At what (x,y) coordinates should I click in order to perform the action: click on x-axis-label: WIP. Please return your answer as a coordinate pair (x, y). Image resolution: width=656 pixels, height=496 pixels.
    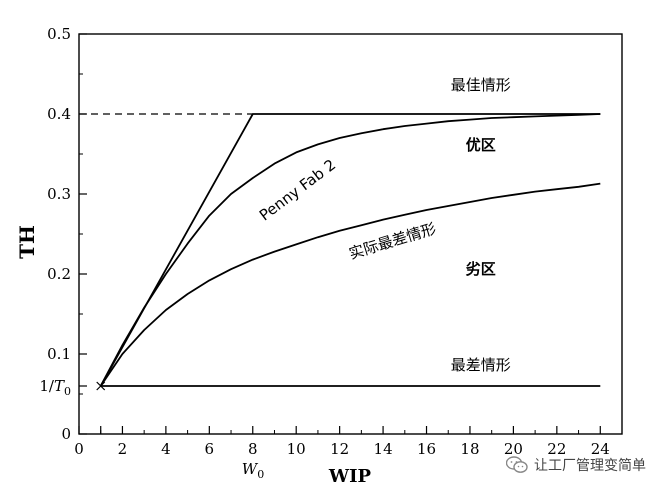
    Looking at the image, I should click on (350, 476).